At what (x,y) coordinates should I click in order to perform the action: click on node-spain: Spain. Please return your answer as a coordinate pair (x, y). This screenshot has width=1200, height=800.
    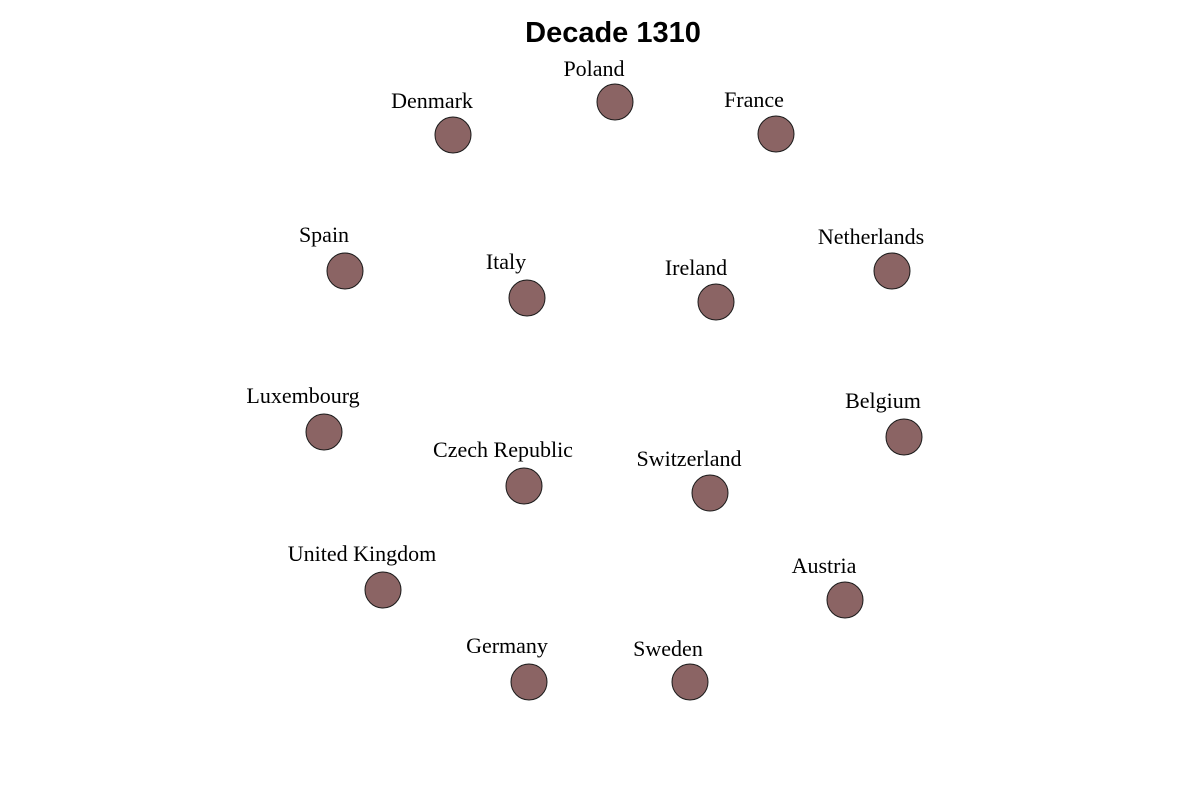
    Looking at the image, I should click on (331, 256).